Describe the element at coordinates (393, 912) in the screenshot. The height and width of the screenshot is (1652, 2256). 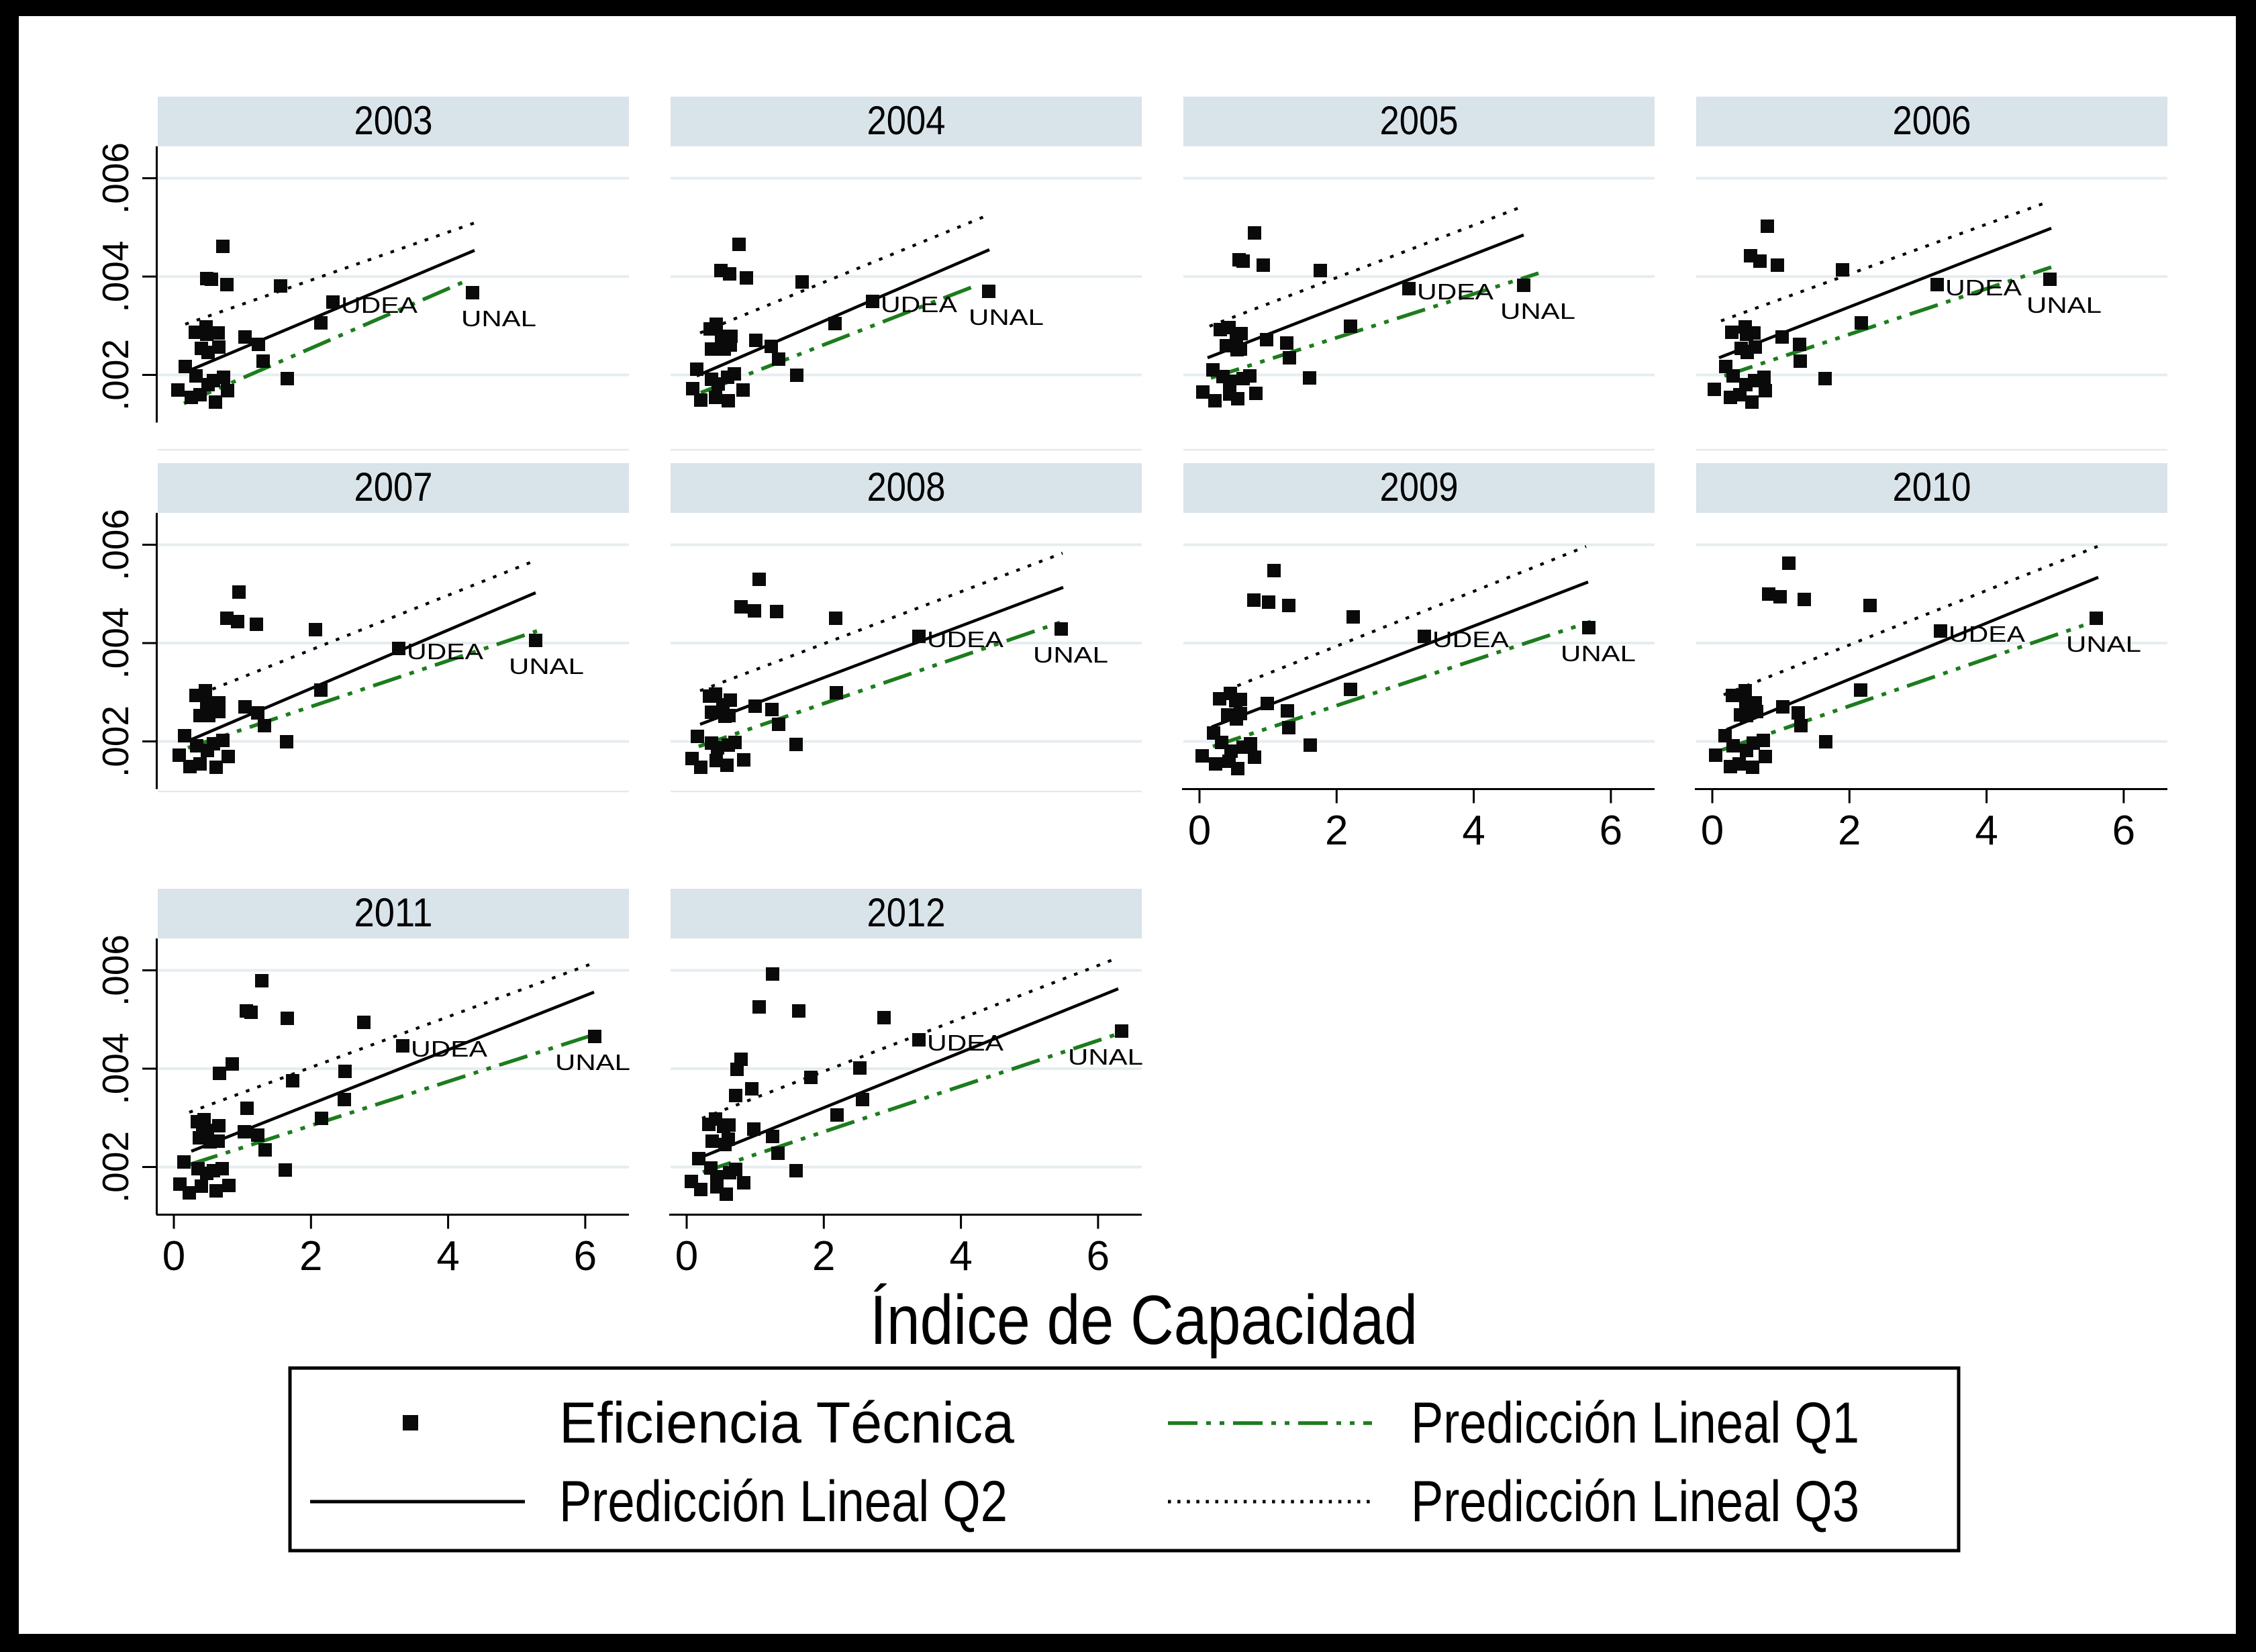
I see `svg-text: 2011` at that location.